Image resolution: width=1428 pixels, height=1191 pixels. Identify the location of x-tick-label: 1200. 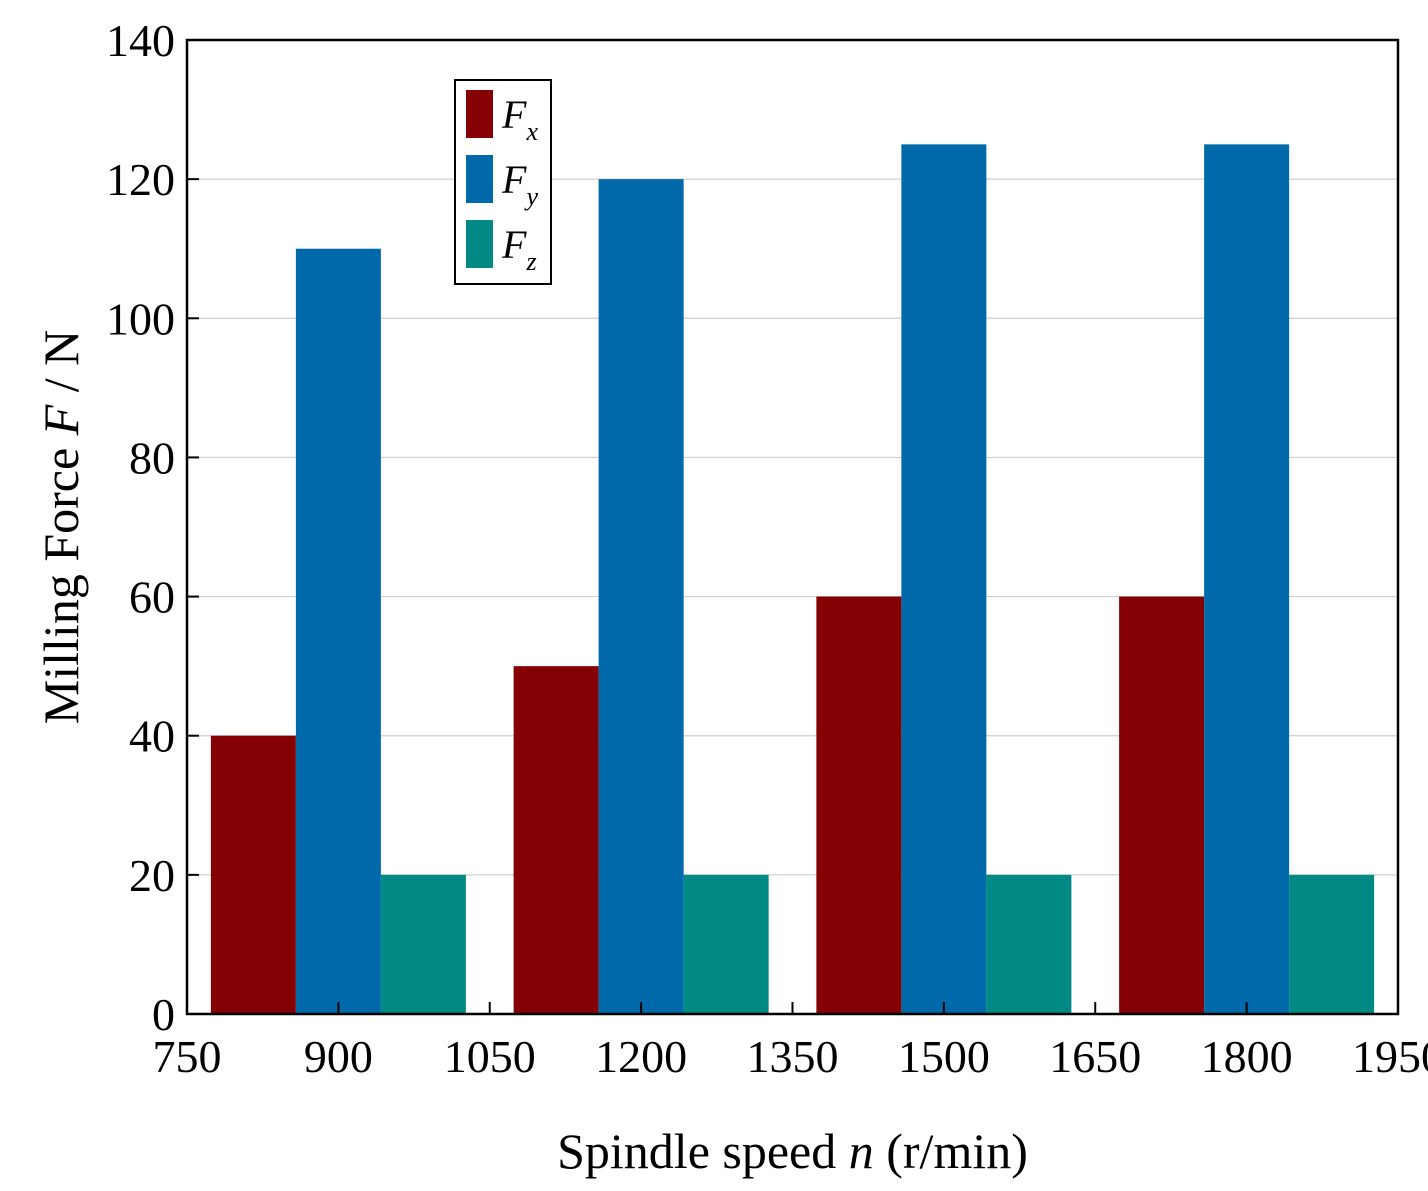
(641, 1056).